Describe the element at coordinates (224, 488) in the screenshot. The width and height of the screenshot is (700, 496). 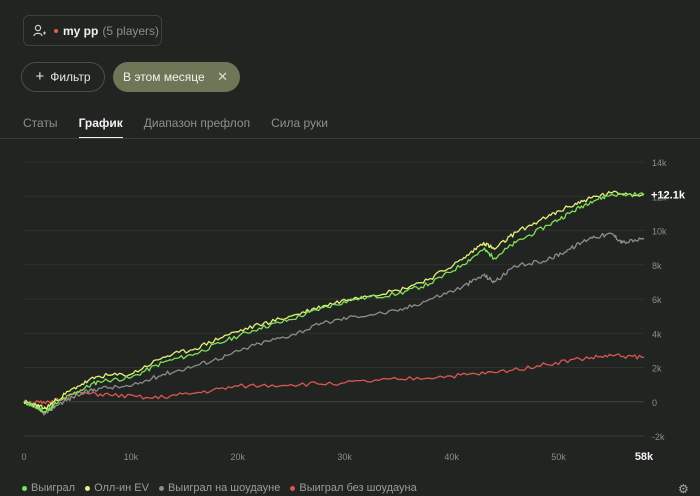
I see `legend-label: Выиграл на шоудауне` at that location.